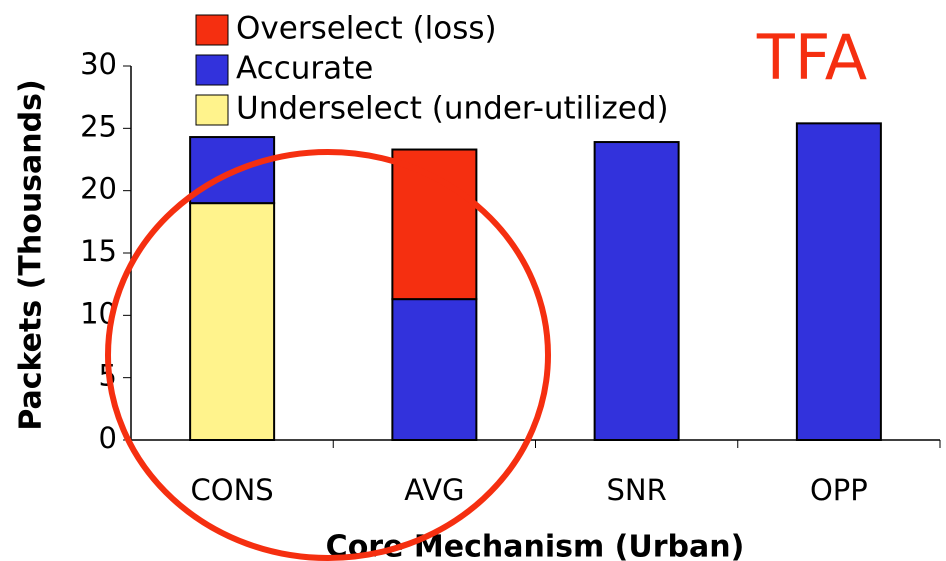  I want to click on x-tick-label: AVG, so click(434, 490).